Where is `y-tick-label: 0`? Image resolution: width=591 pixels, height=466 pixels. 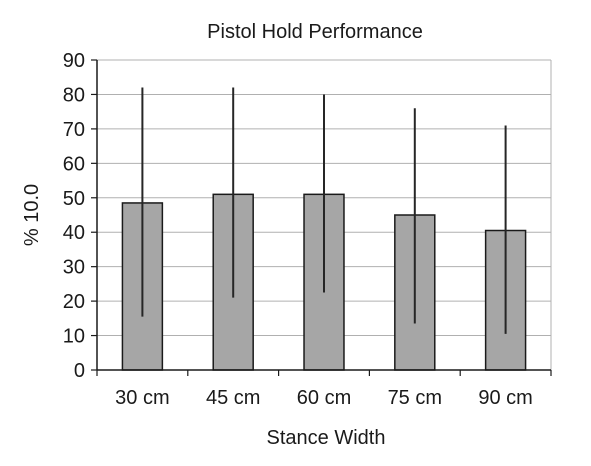
y-tick-label: 0 is located at coordinates (79, 371).